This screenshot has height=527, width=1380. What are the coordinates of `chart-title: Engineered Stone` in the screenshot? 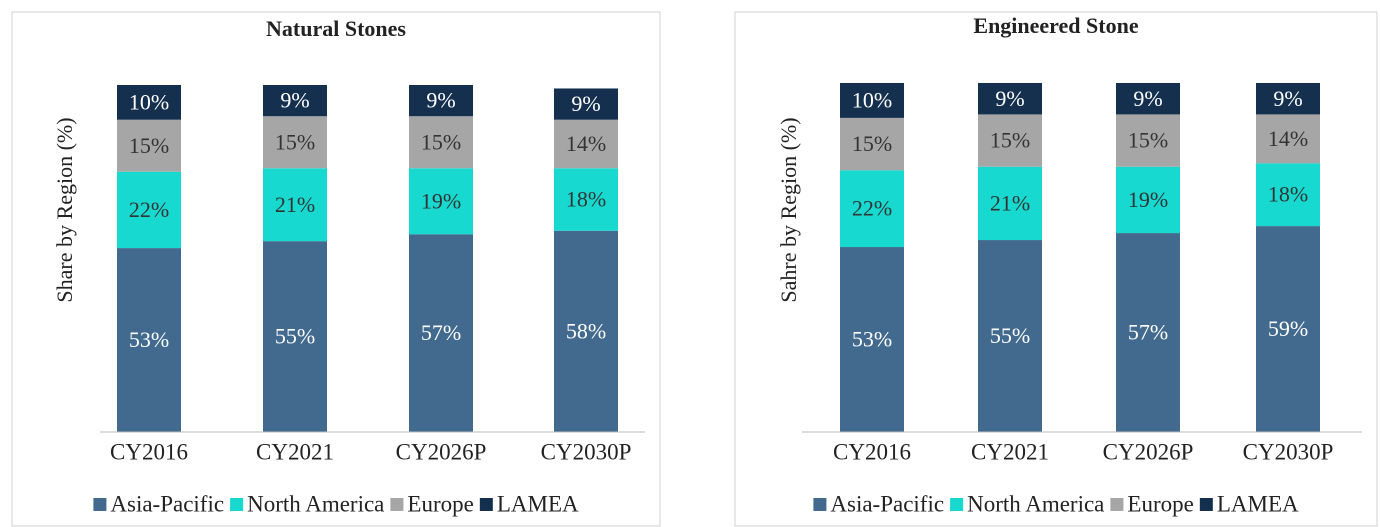 It's located at (1055, 25).